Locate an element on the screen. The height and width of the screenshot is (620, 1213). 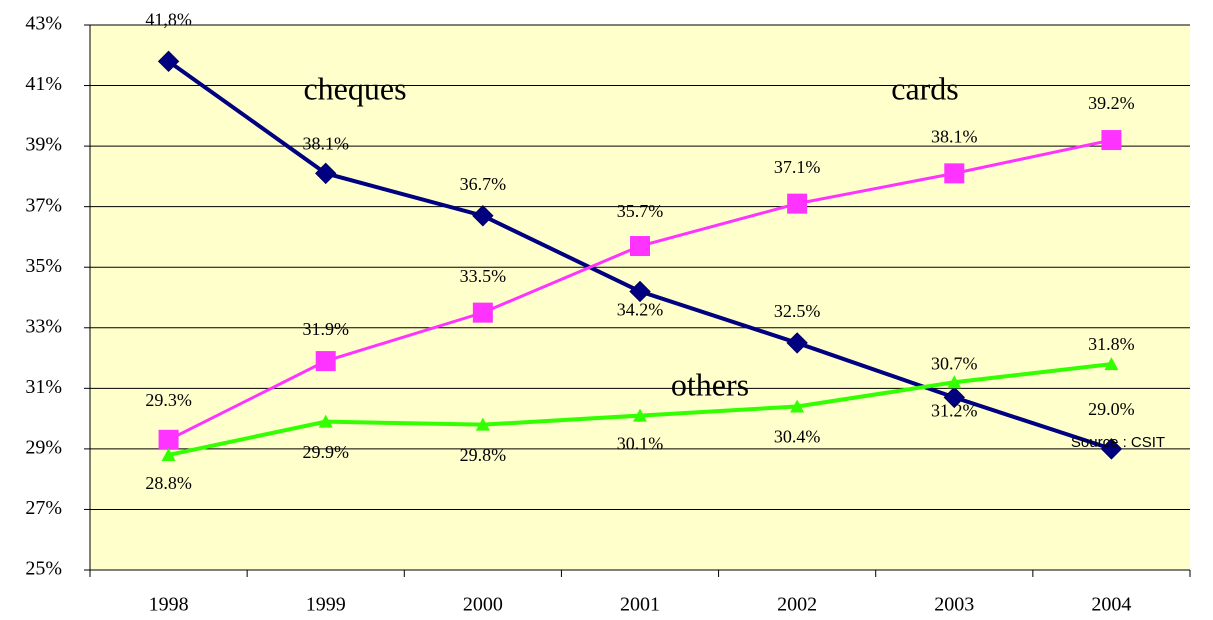
data-label: 29.9% is located at coordinates (325, 452).